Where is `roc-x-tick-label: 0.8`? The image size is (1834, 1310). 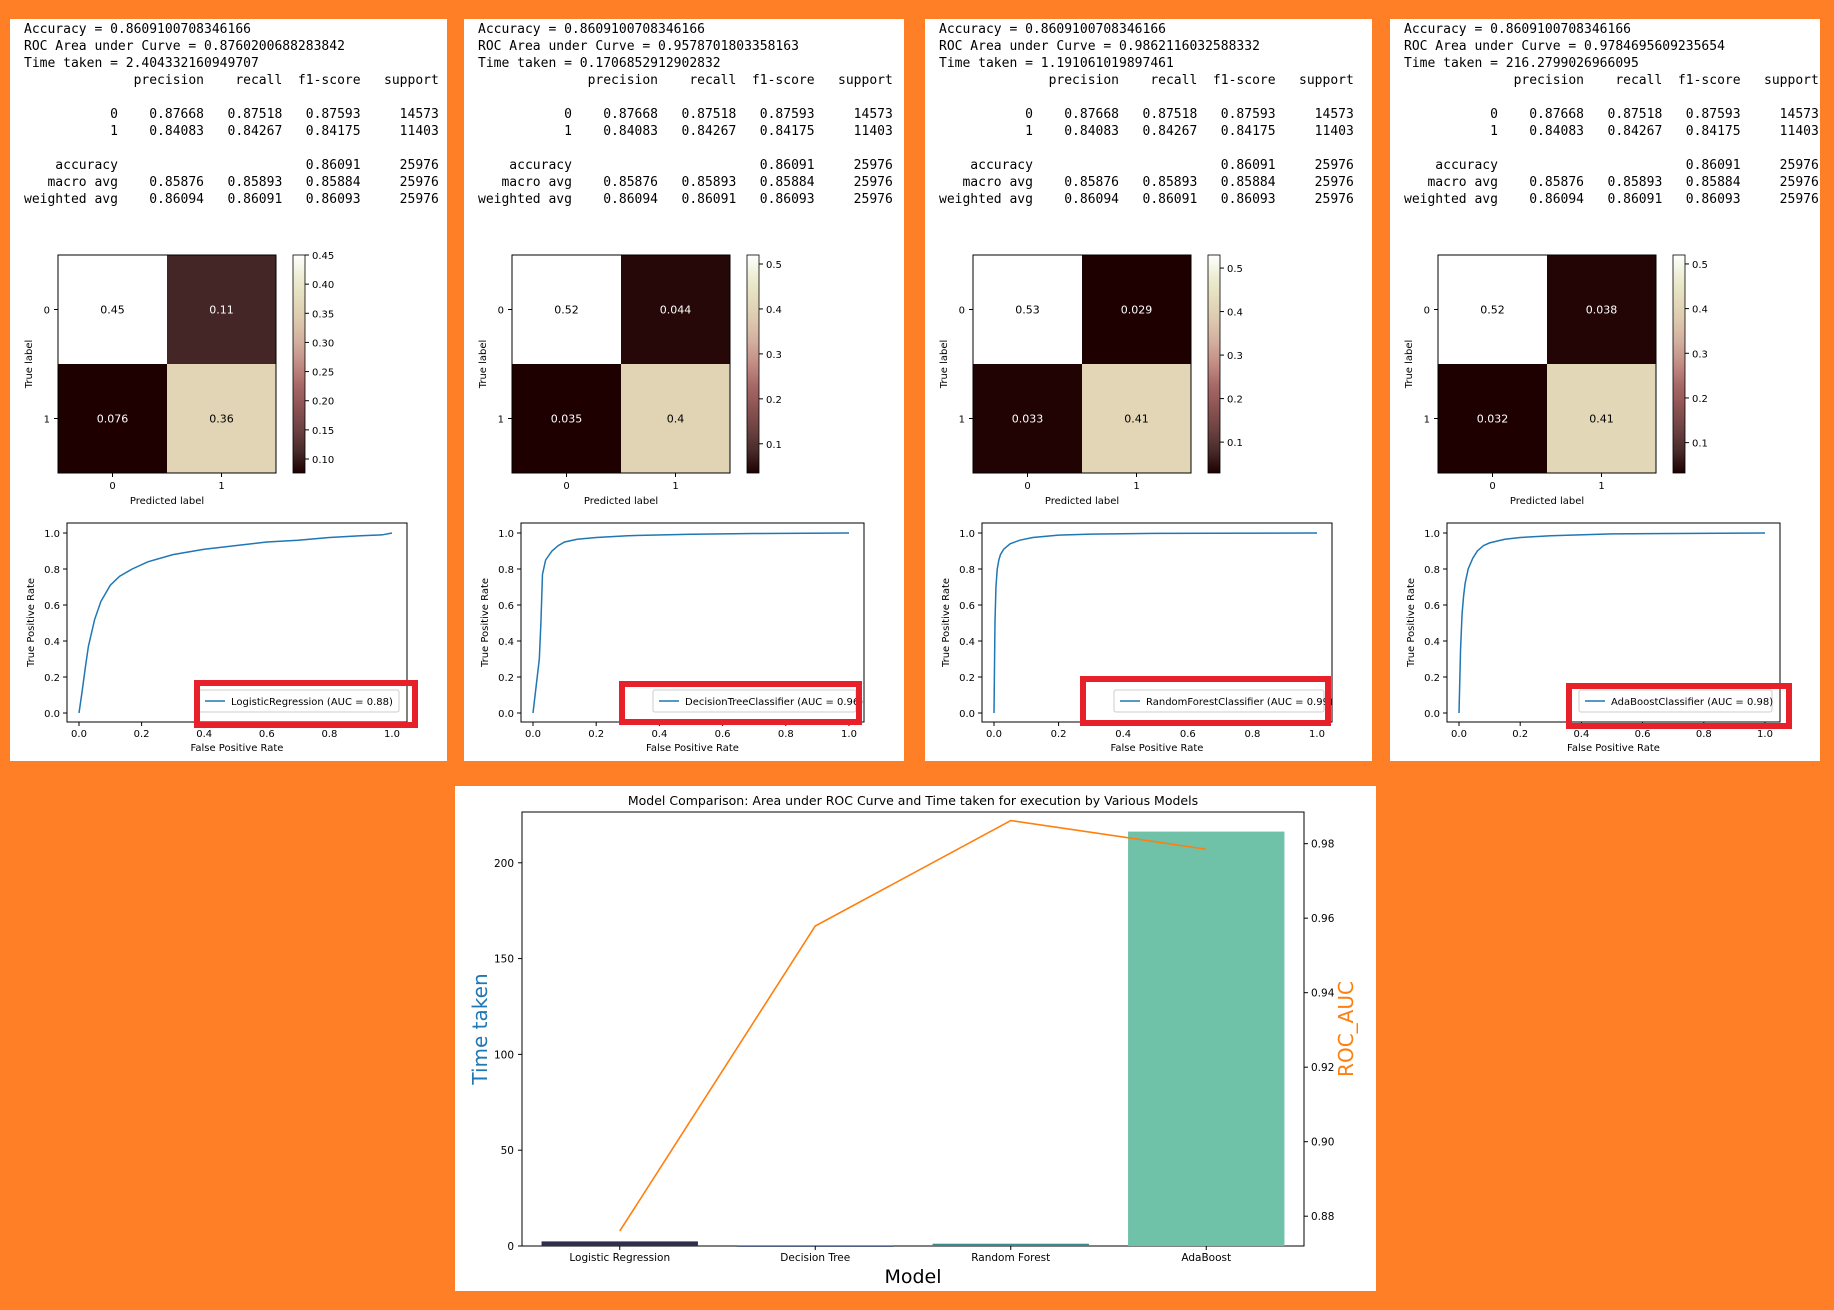
roc-x-tick-label: 0.8 is located at coordinates (329, 734).